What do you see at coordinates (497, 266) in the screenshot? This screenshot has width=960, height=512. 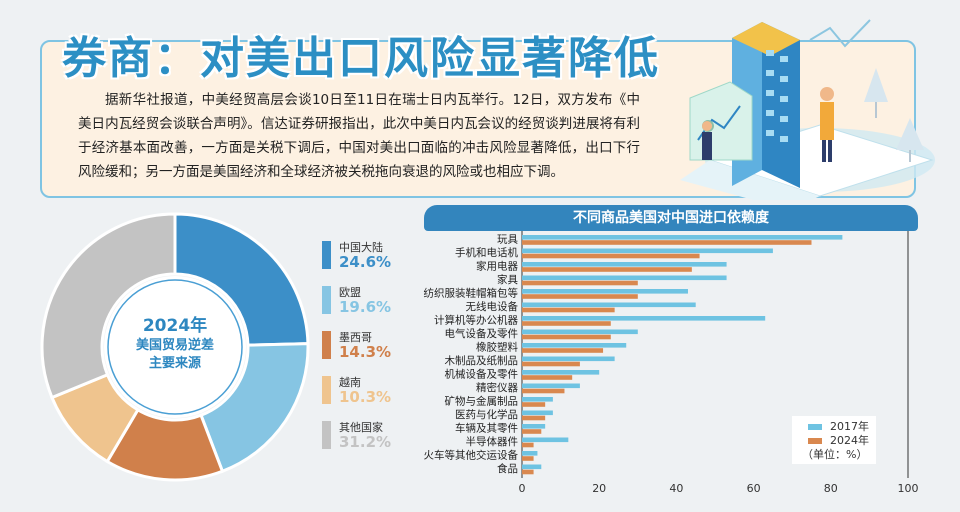 I see `category-label: 家用电器` at bounding box center [497, 266].